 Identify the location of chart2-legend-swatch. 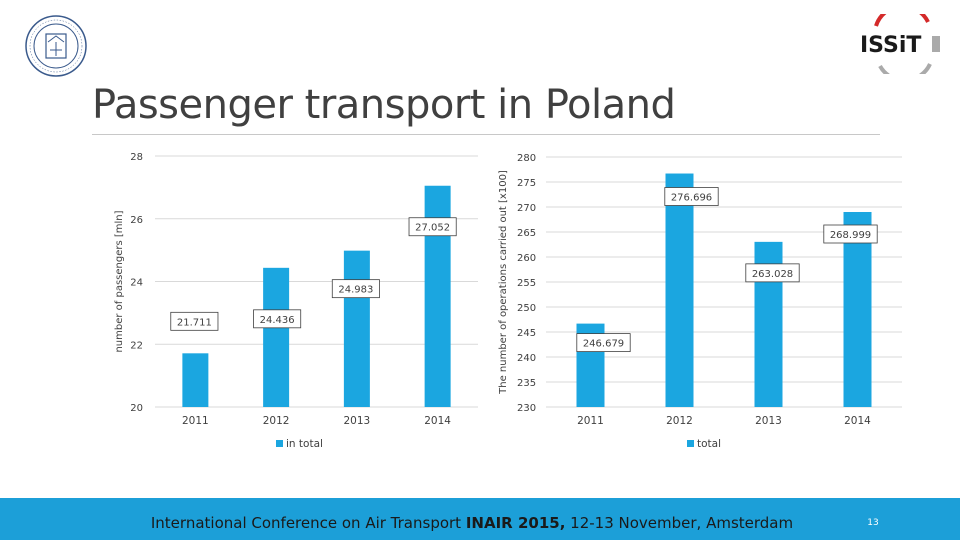
(690, 443).